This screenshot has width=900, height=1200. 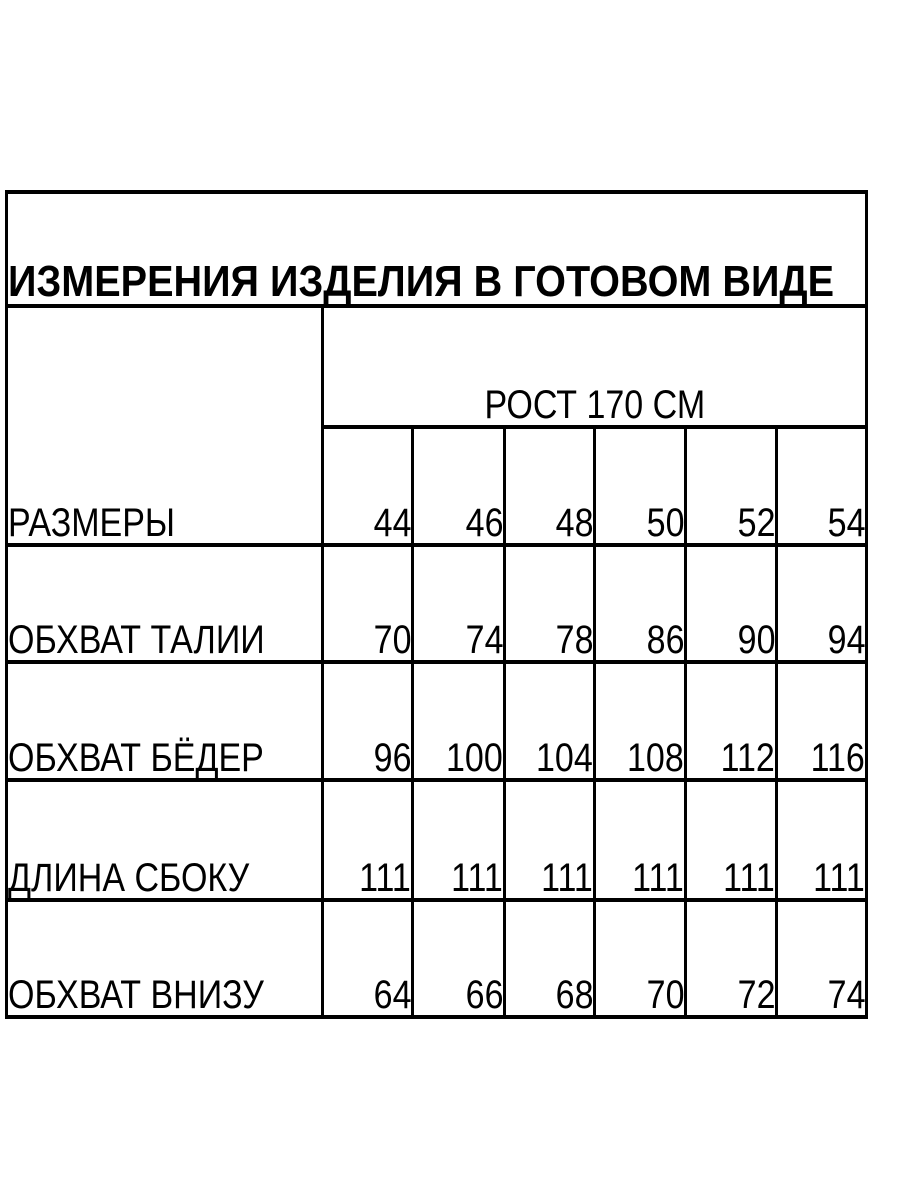 I want to click on value-cell: 112, so click(x=731, y=721).